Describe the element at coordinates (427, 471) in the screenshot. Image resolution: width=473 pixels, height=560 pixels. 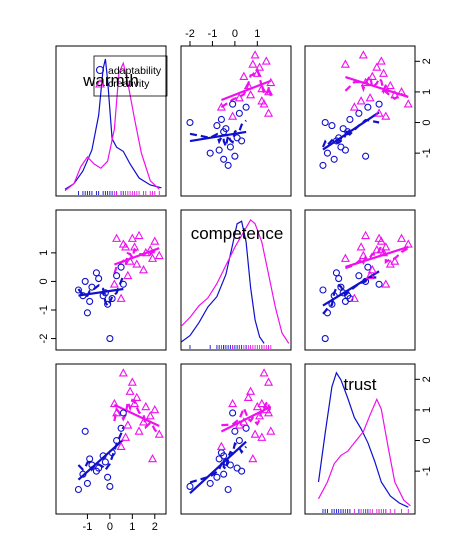
I see `tick-label-right-row3: -1` at that location.